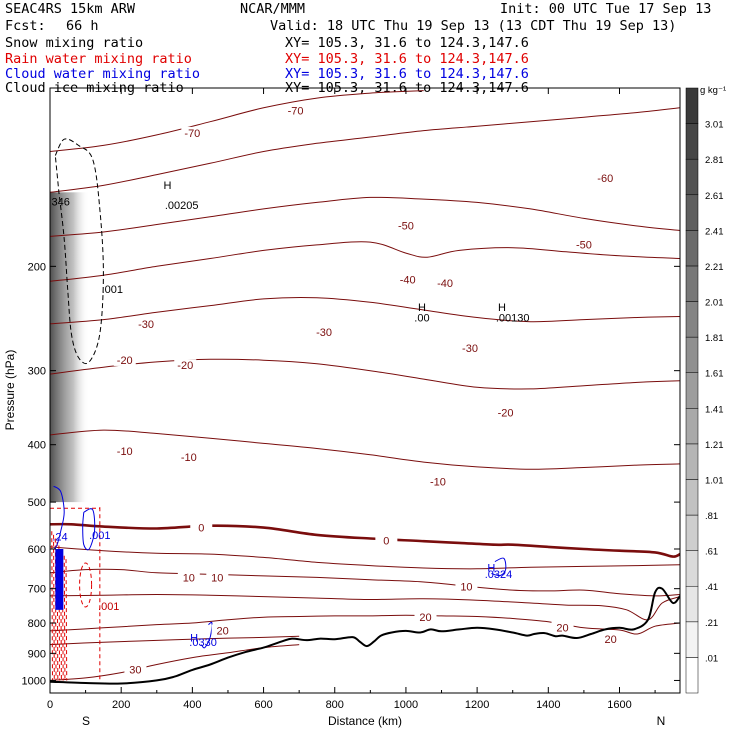  What do you see at coordinates (513, 319) in the screenshot?
I see `maximum-label: .00130` at bounding box center [513, 319].